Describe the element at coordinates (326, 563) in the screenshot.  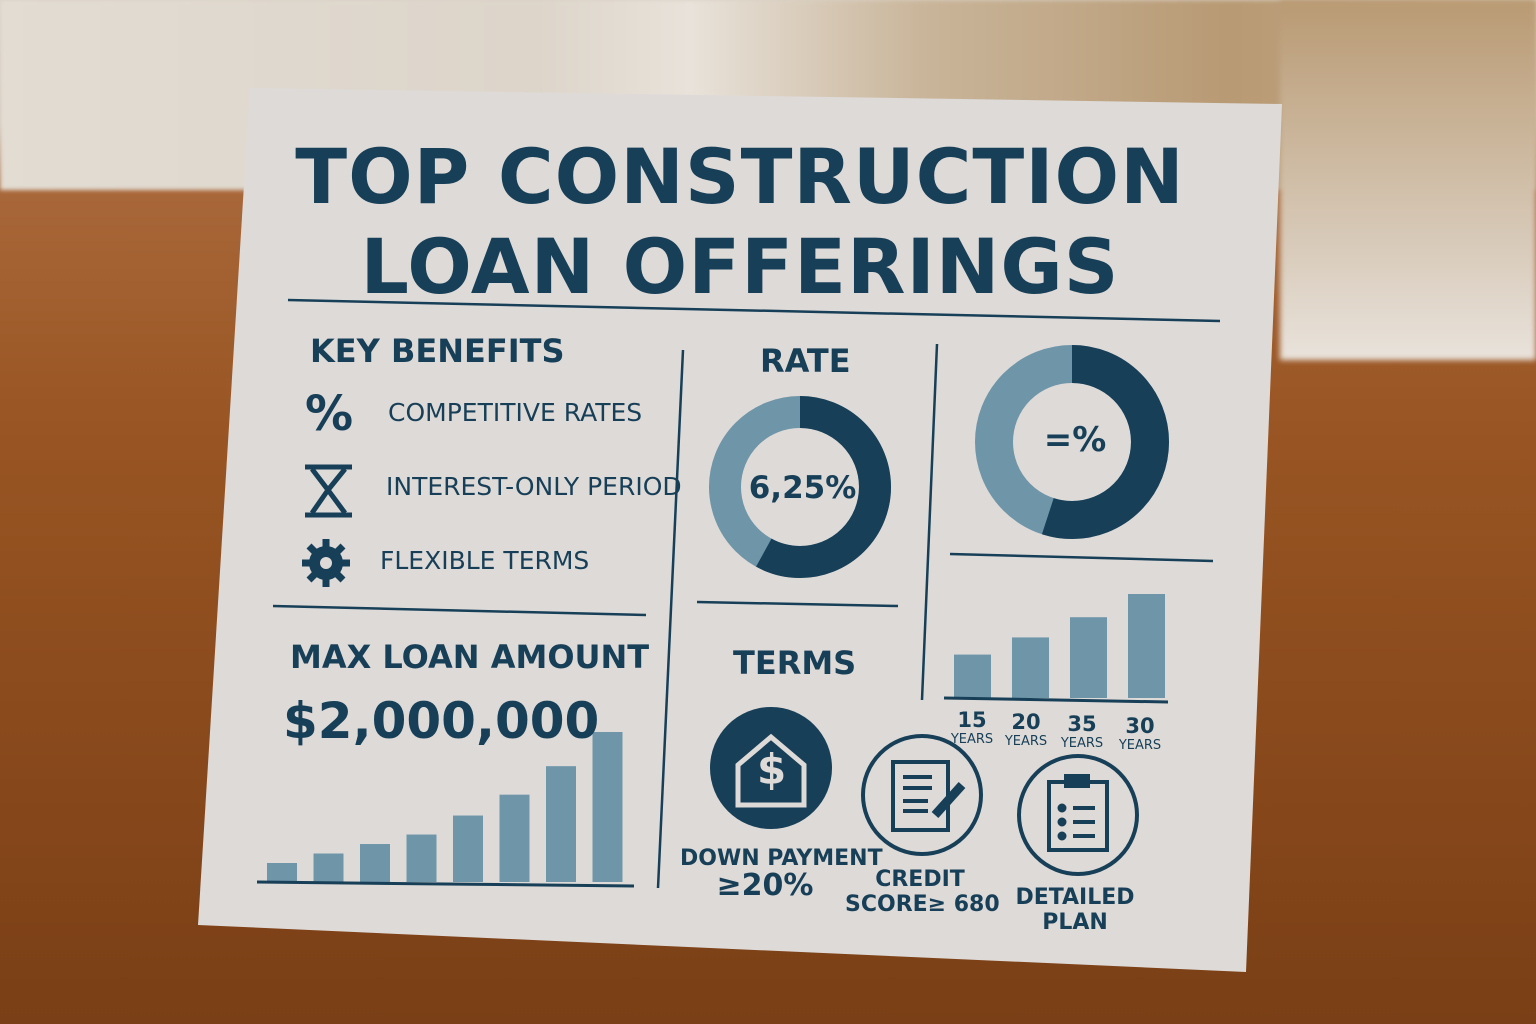
I see `gear-icon` at that location.